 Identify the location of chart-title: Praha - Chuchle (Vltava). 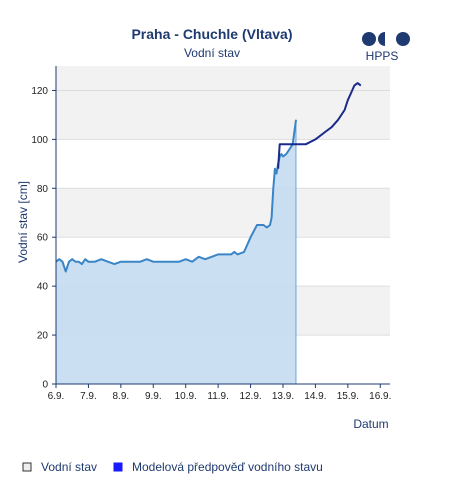
(211, 34).